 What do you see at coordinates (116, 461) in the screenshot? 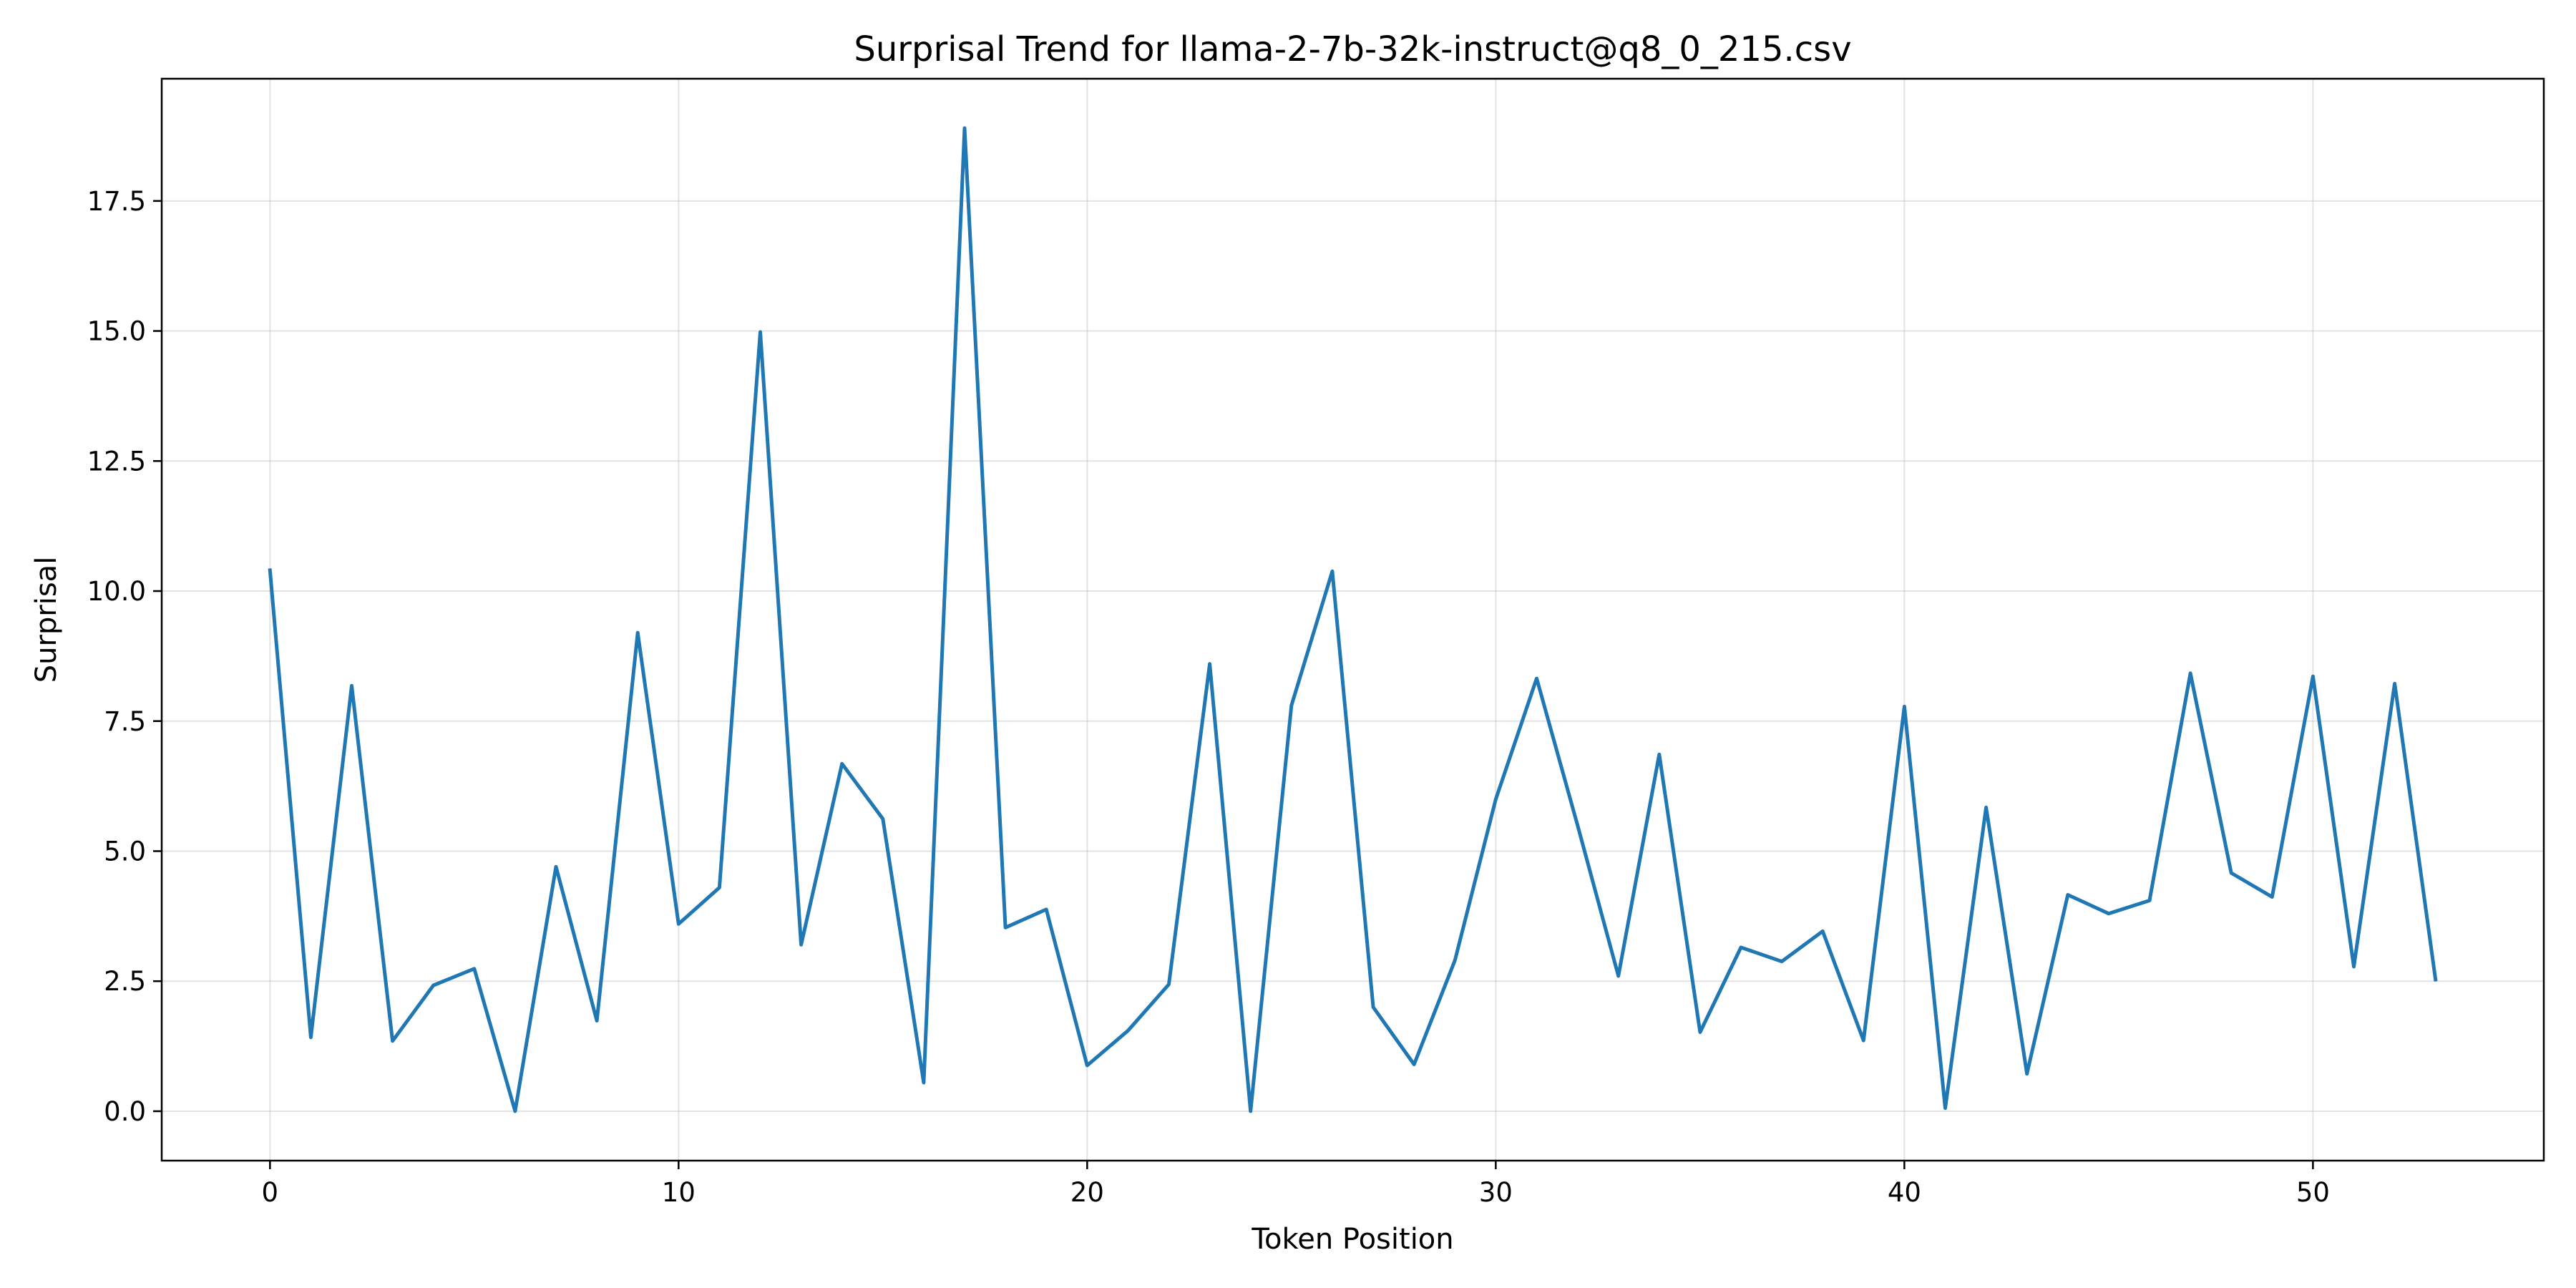
I see `y-tick-label: 12.5` at bounding box center [116, 461].